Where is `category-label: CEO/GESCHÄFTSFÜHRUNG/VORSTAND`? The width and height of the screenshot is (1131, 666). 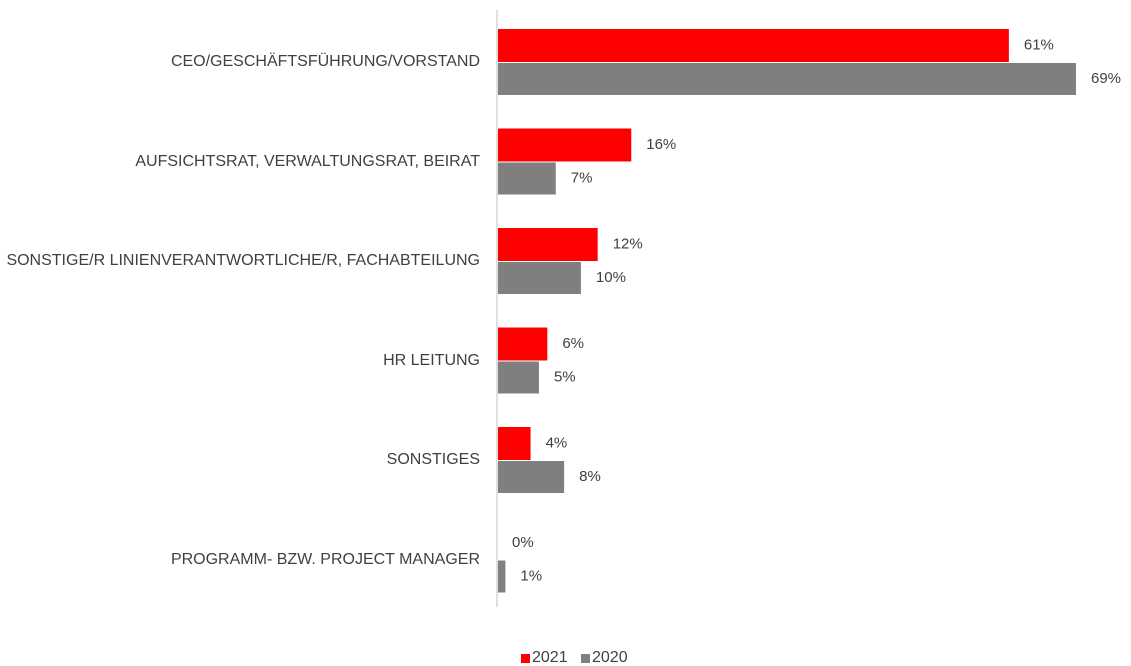 category-label: CEO/GESCHÄFTSFÜHRUNG/VORSTAND is located at coordinates (325, 61).